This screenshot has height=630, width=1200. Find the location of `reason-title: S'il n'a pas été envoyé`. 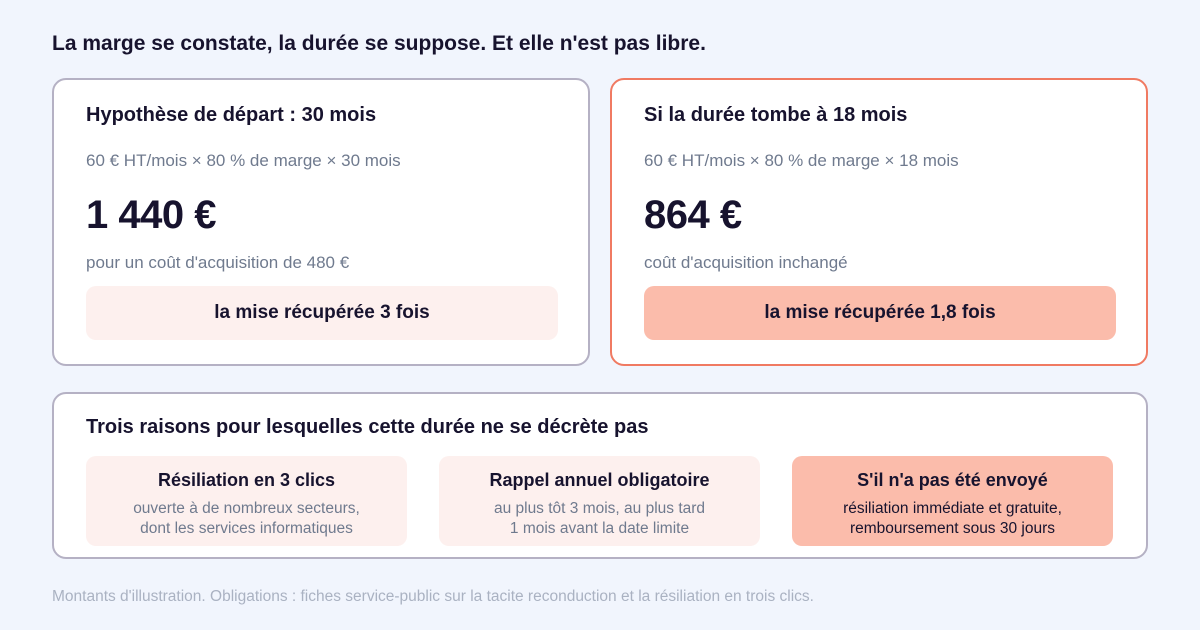

reason-title: S'il n'a pas été envoyé is located at coordinates (952, 480).